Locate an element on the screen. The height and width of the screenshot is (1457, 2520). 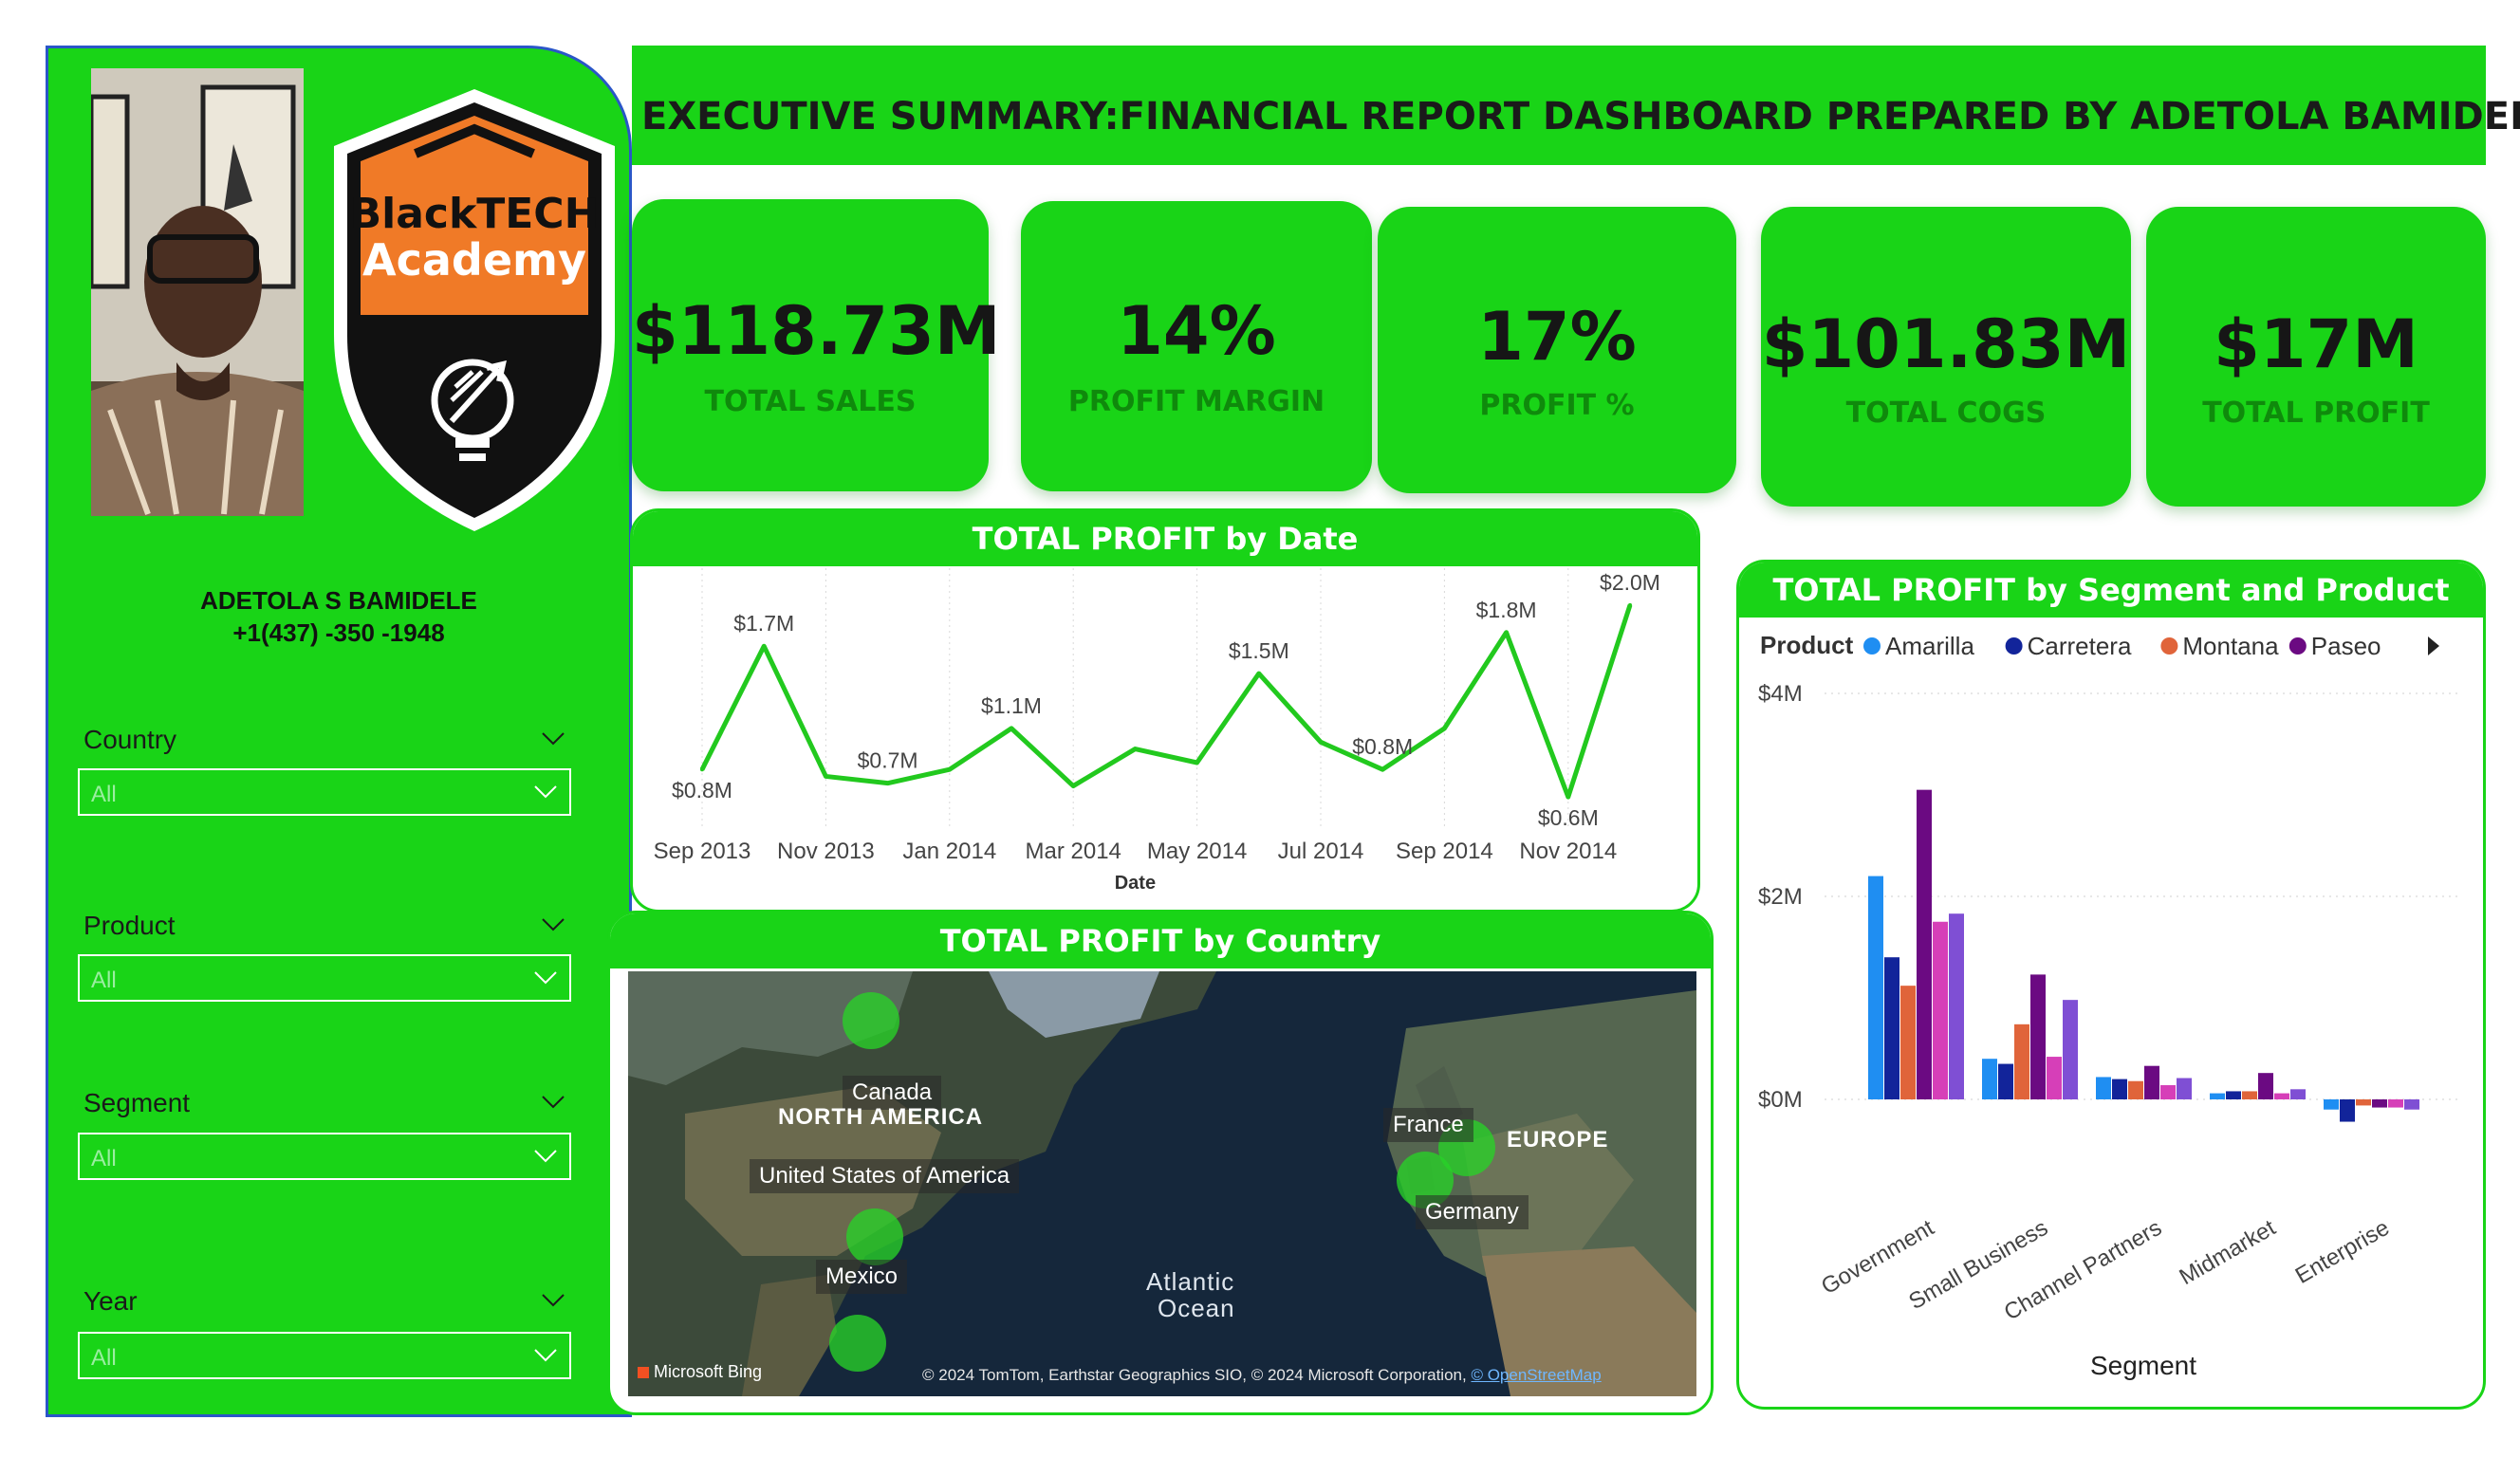
svg-text: Academy is located at coordinates (474, 260).